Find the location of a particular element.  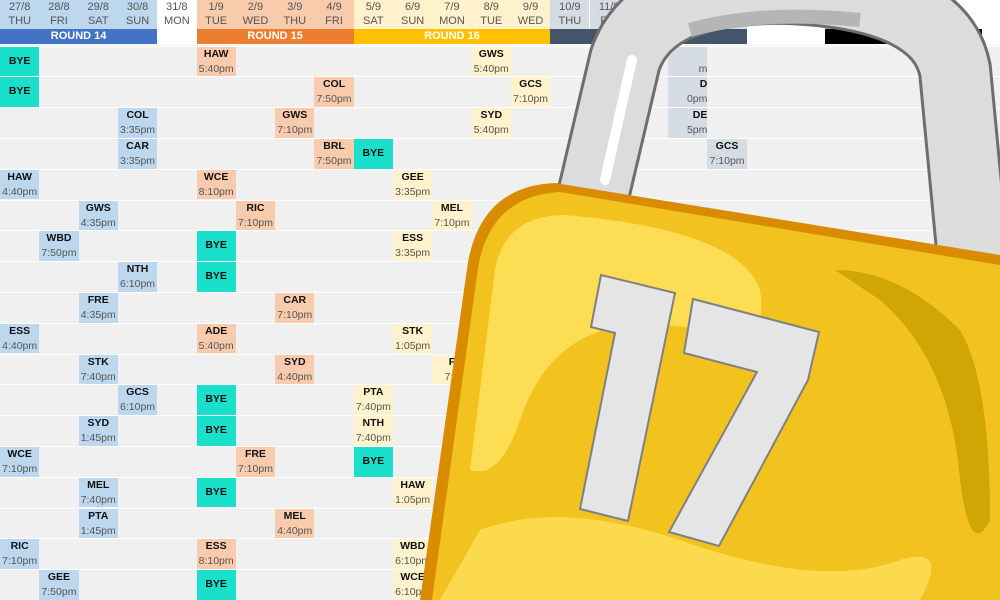

column-header: 29/8 SAT is located at coordinates (98, 14).